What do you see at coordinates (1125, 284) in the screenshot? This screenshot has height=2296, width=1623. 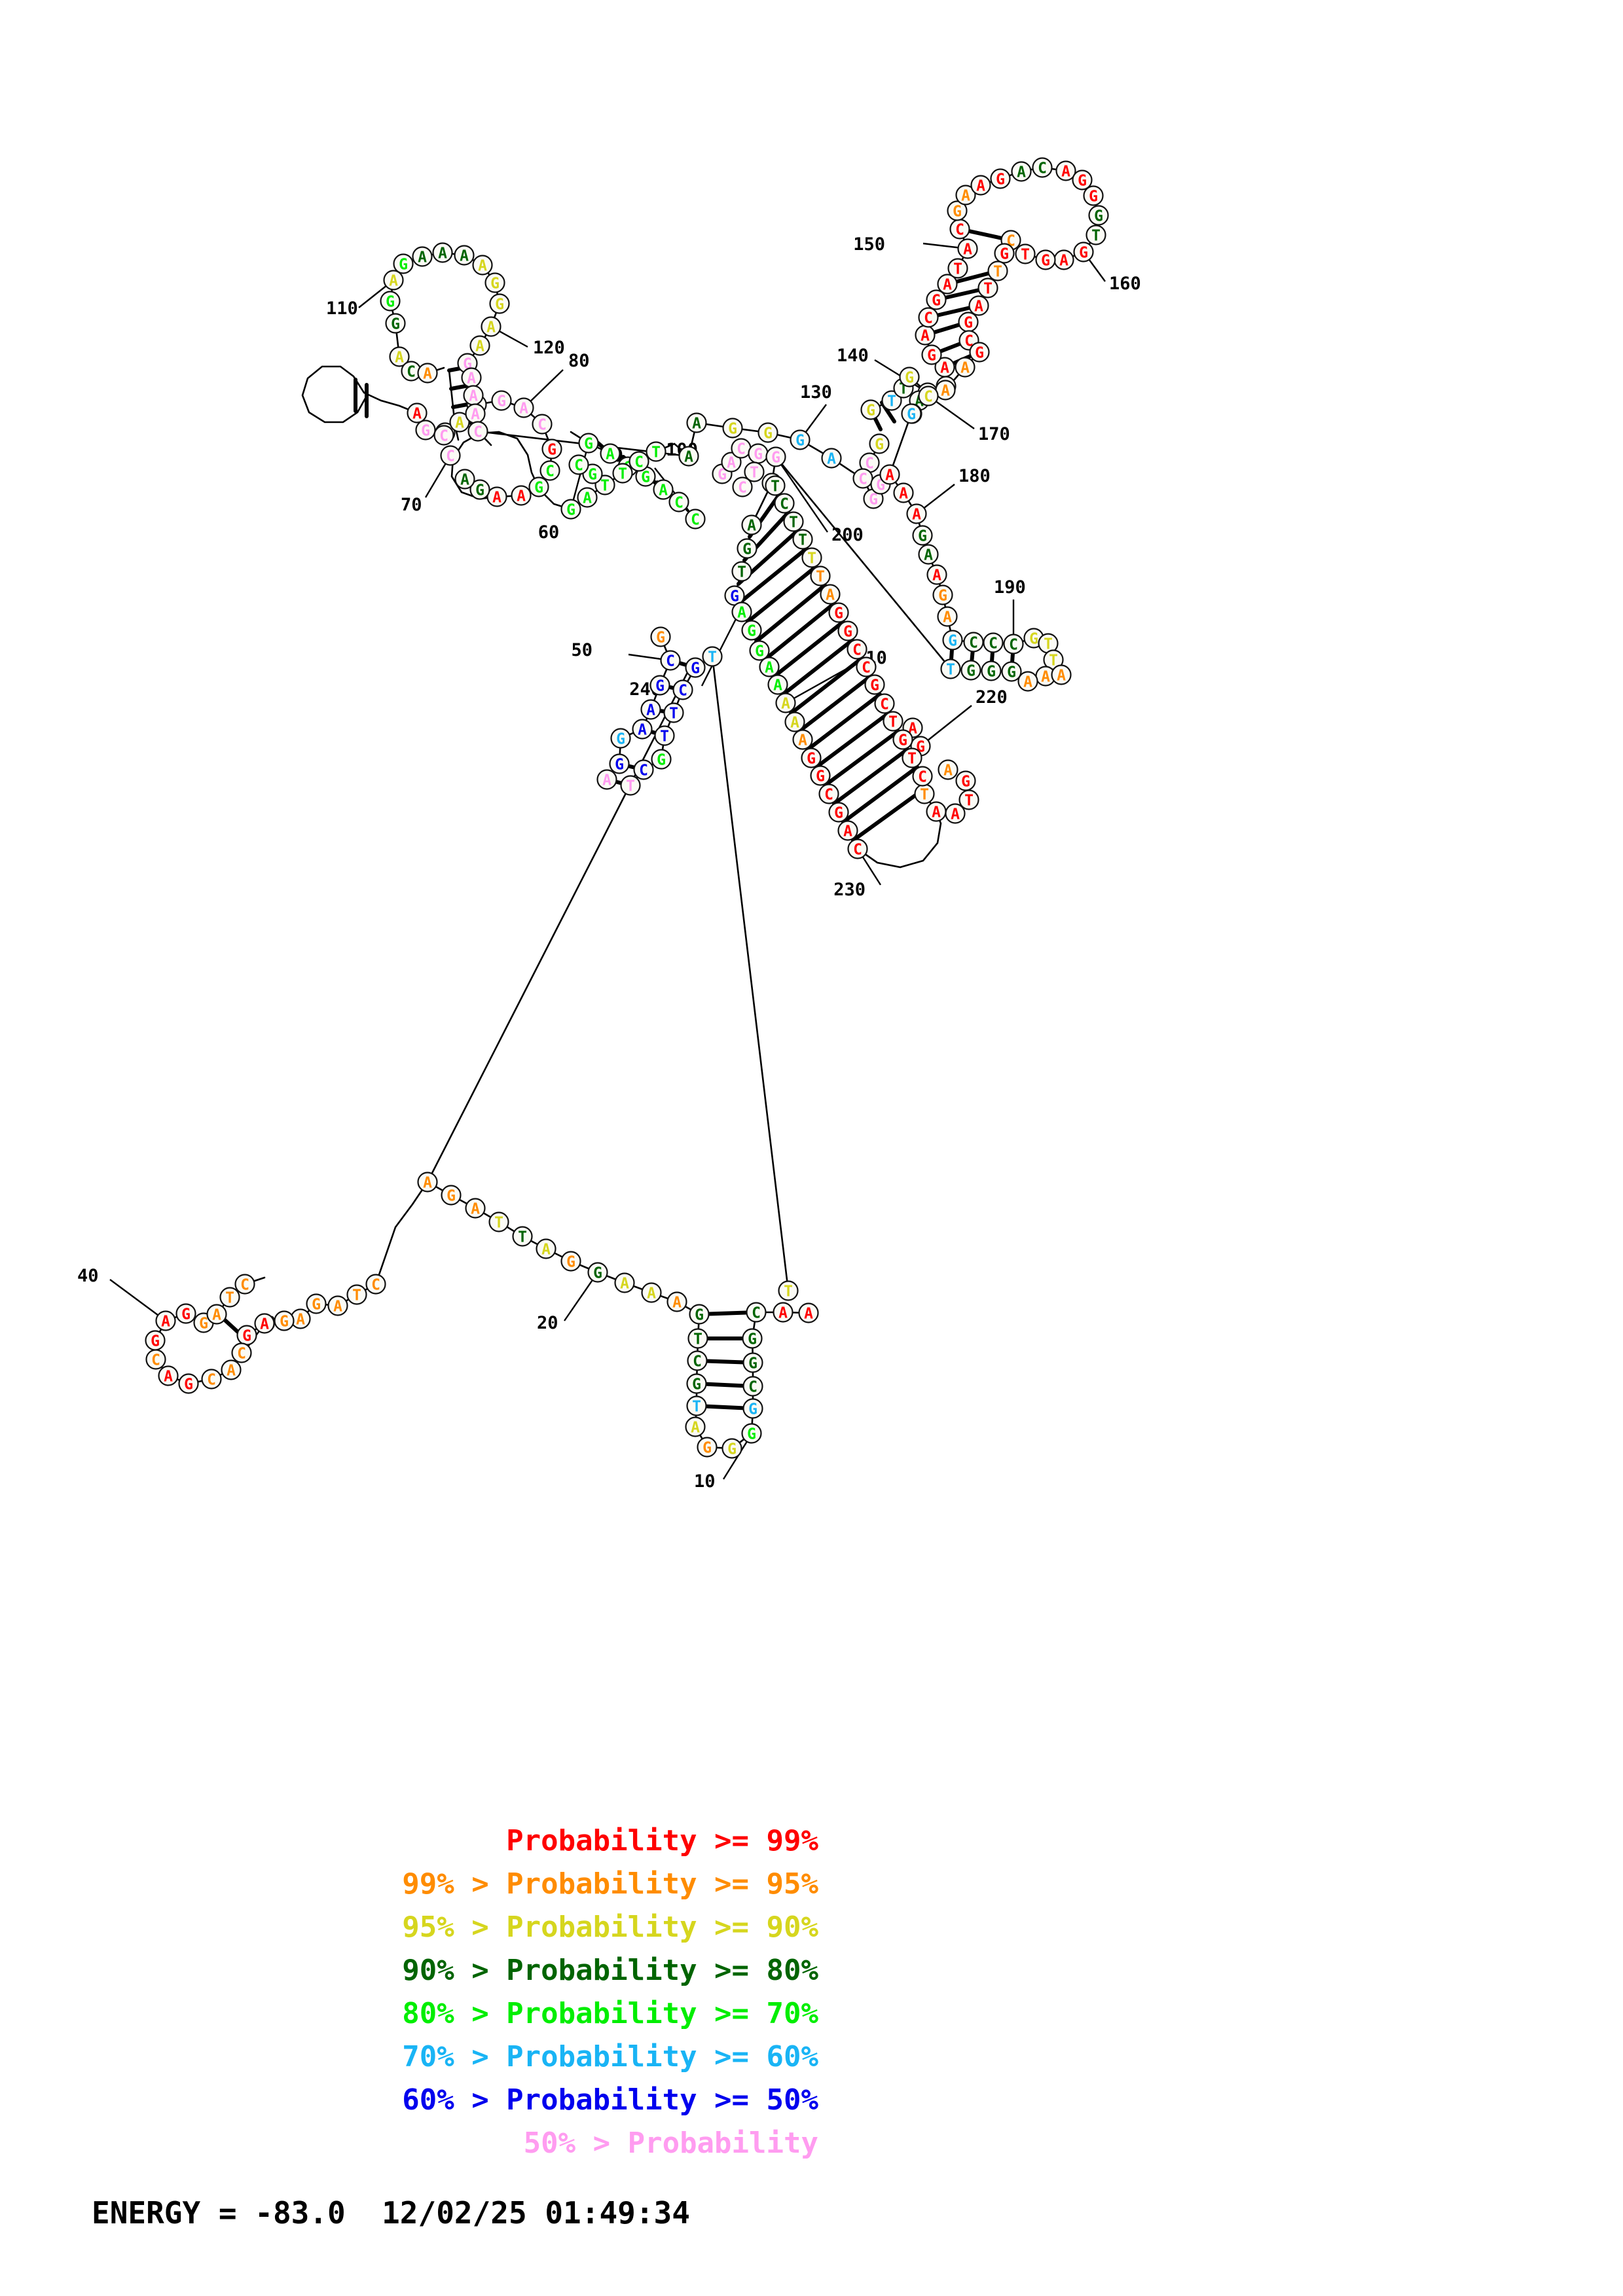 I see `label-160: 160` at bounding box center [1125, 284].